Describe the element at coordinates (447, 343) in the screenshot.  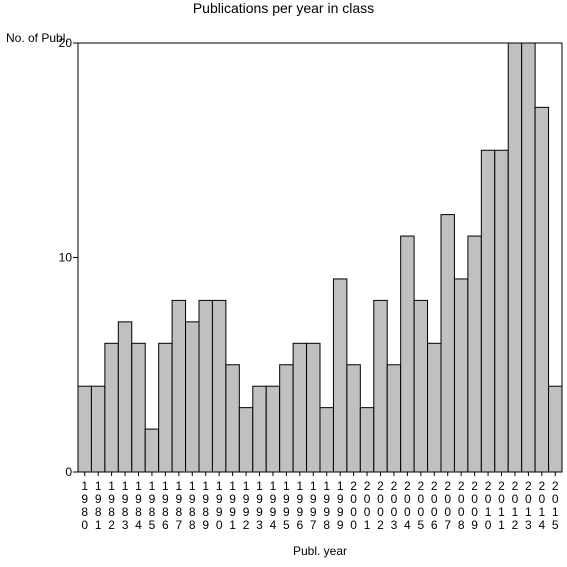
I see `bar-2007` at that location.